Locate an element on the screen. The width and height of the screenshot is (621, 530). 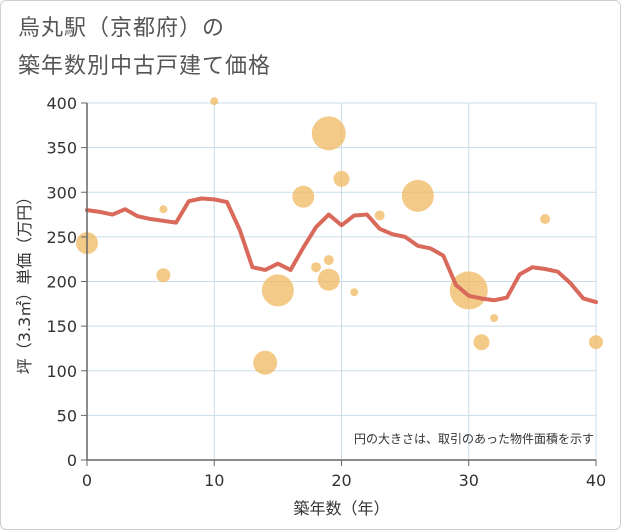
y-tick-label: 50 is located at coordinates (67, 415).